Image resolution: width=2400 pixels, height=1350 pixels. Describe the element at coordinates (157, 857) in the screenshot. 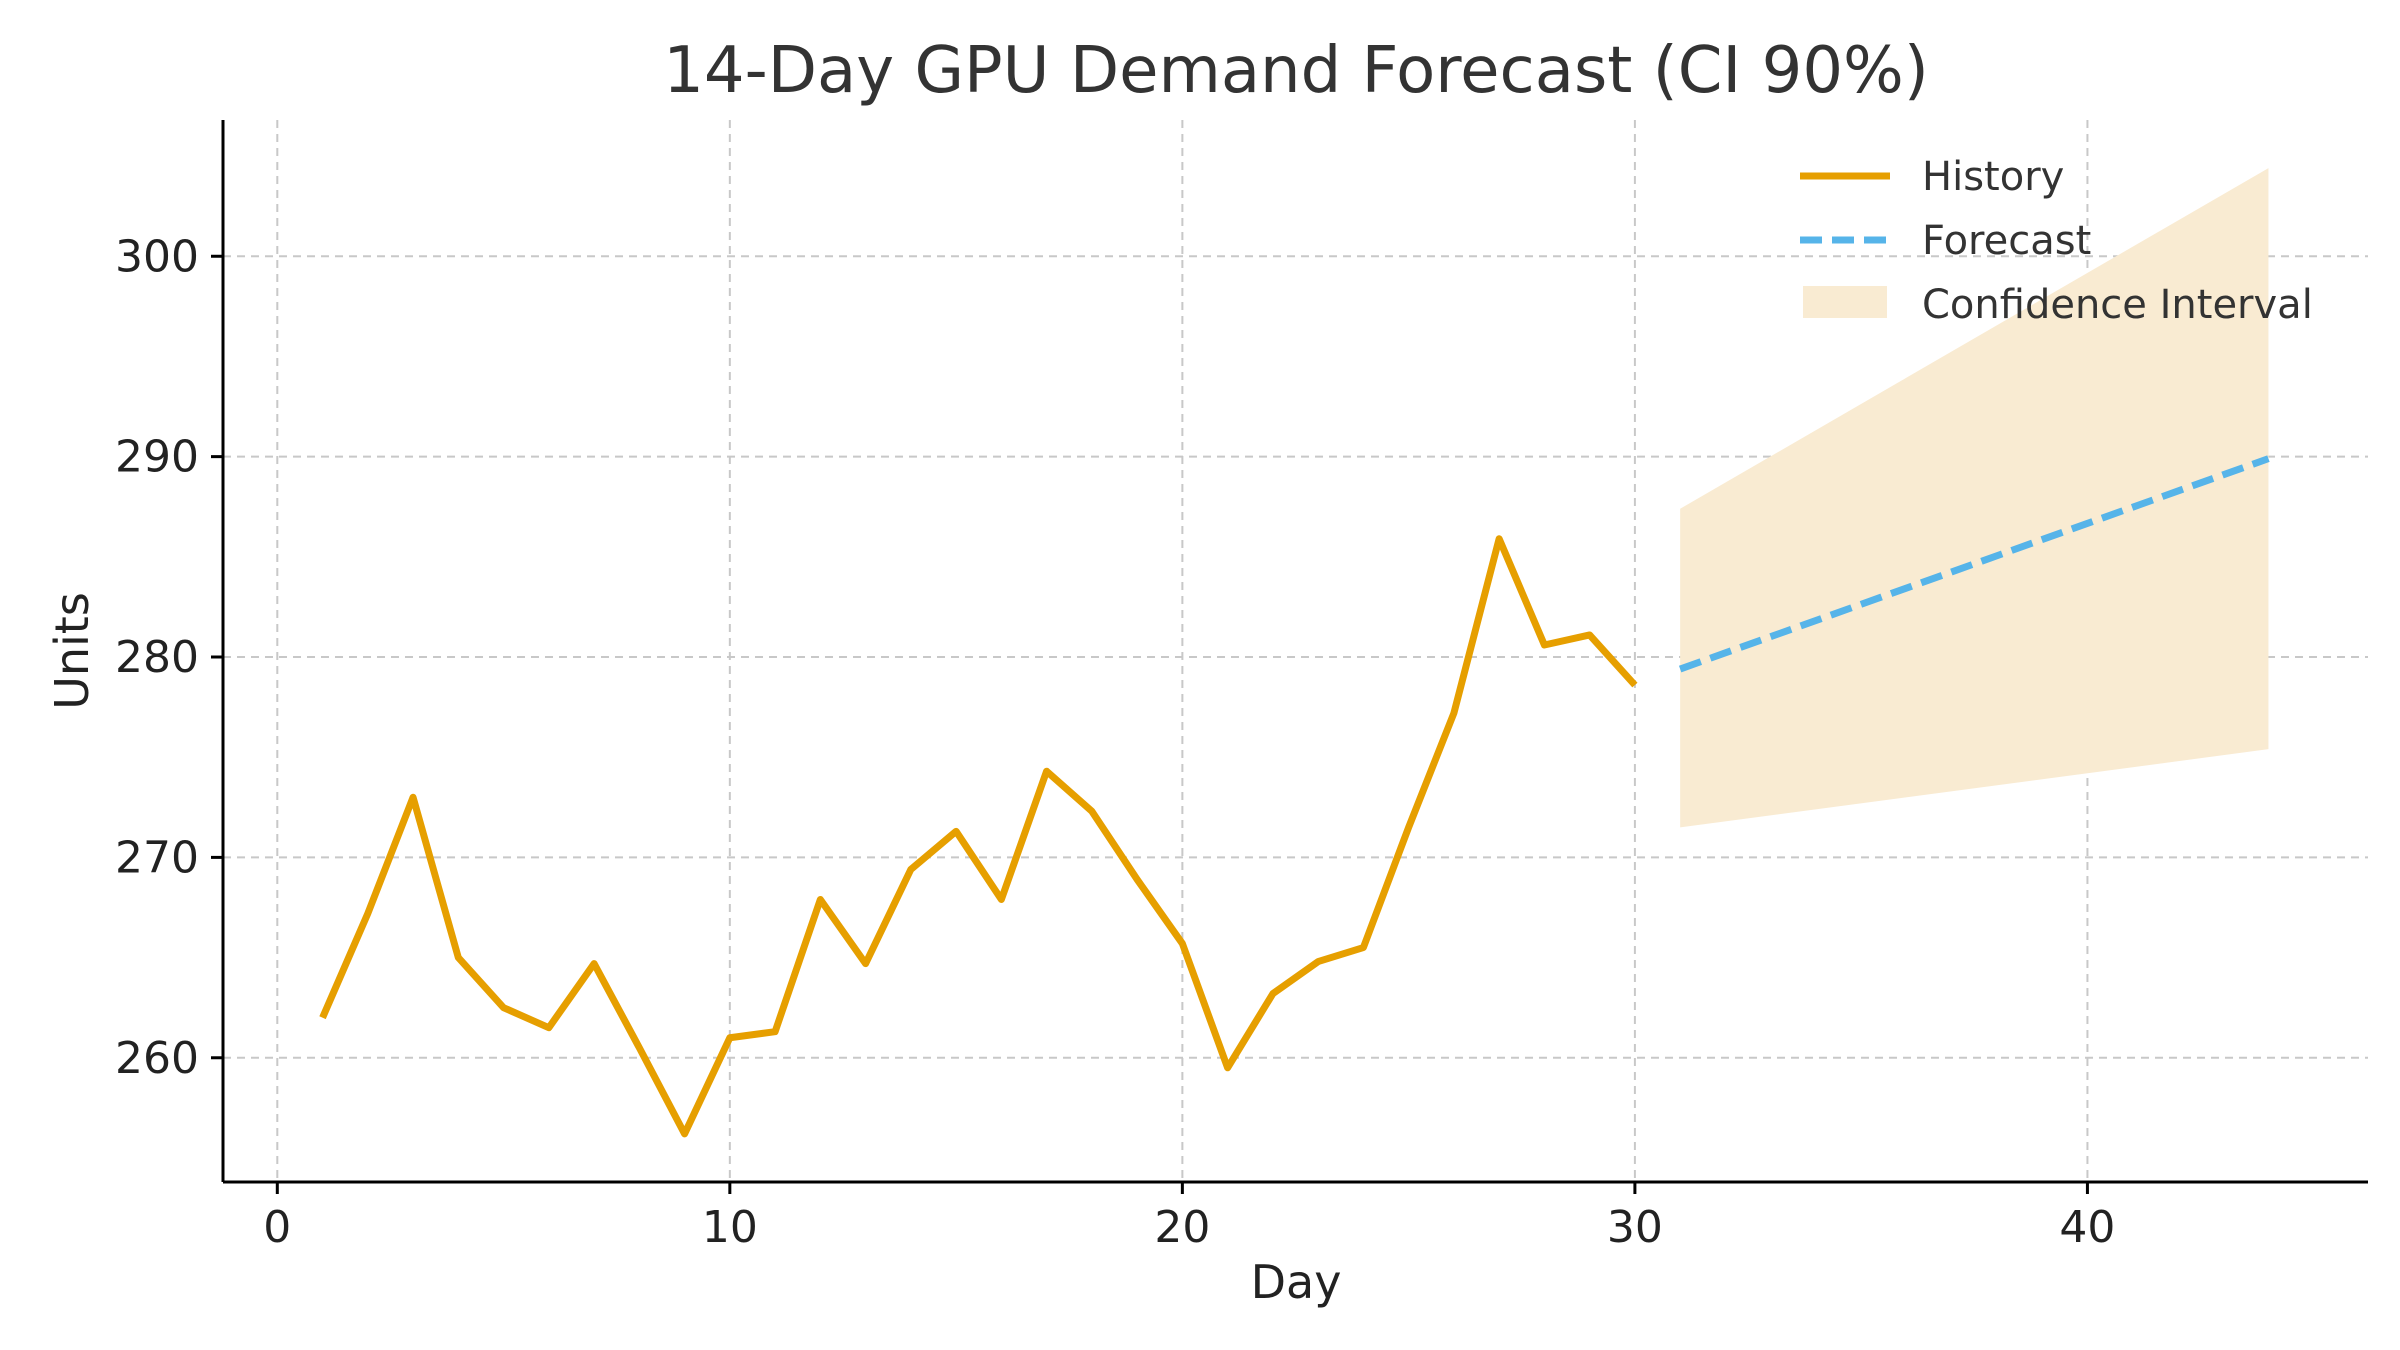

I see `y-tick-label: 270` at that location.